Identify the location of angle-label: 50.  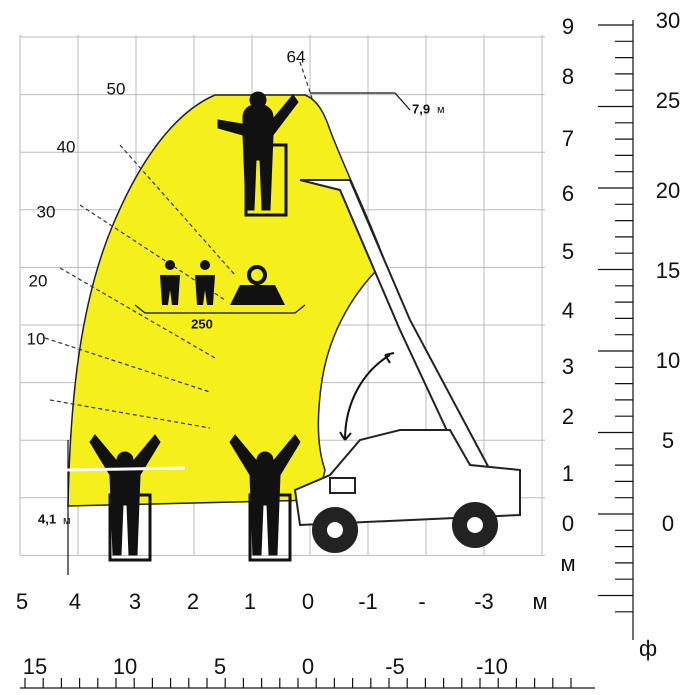
(116, 88).